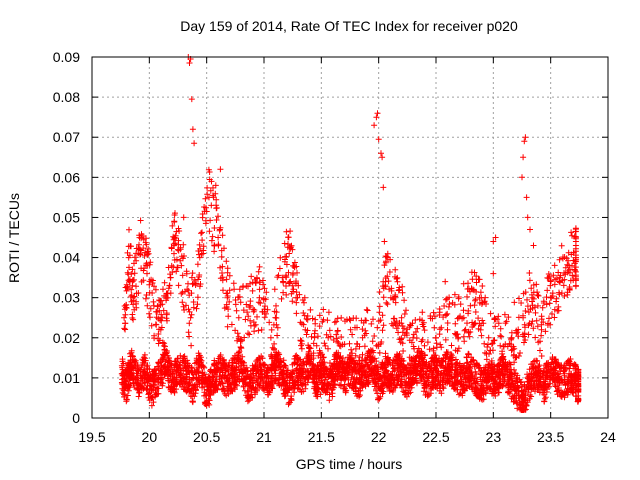 This screenshot has height=480, width=640. I want to click on x-tick-label: 20.5, so click(206, 437).